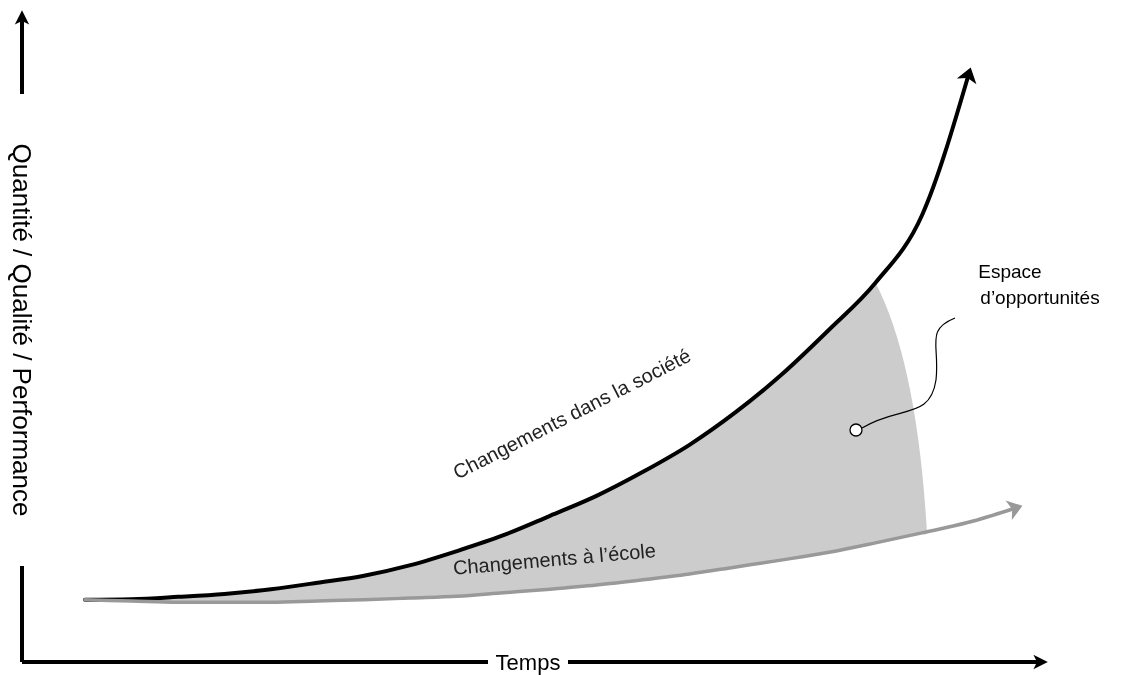 This screenshot has height=675, width=1147. Describe the element at coordinates (554, 559) in the screenshot. I see `series-label: Changements à l’école` at that location.